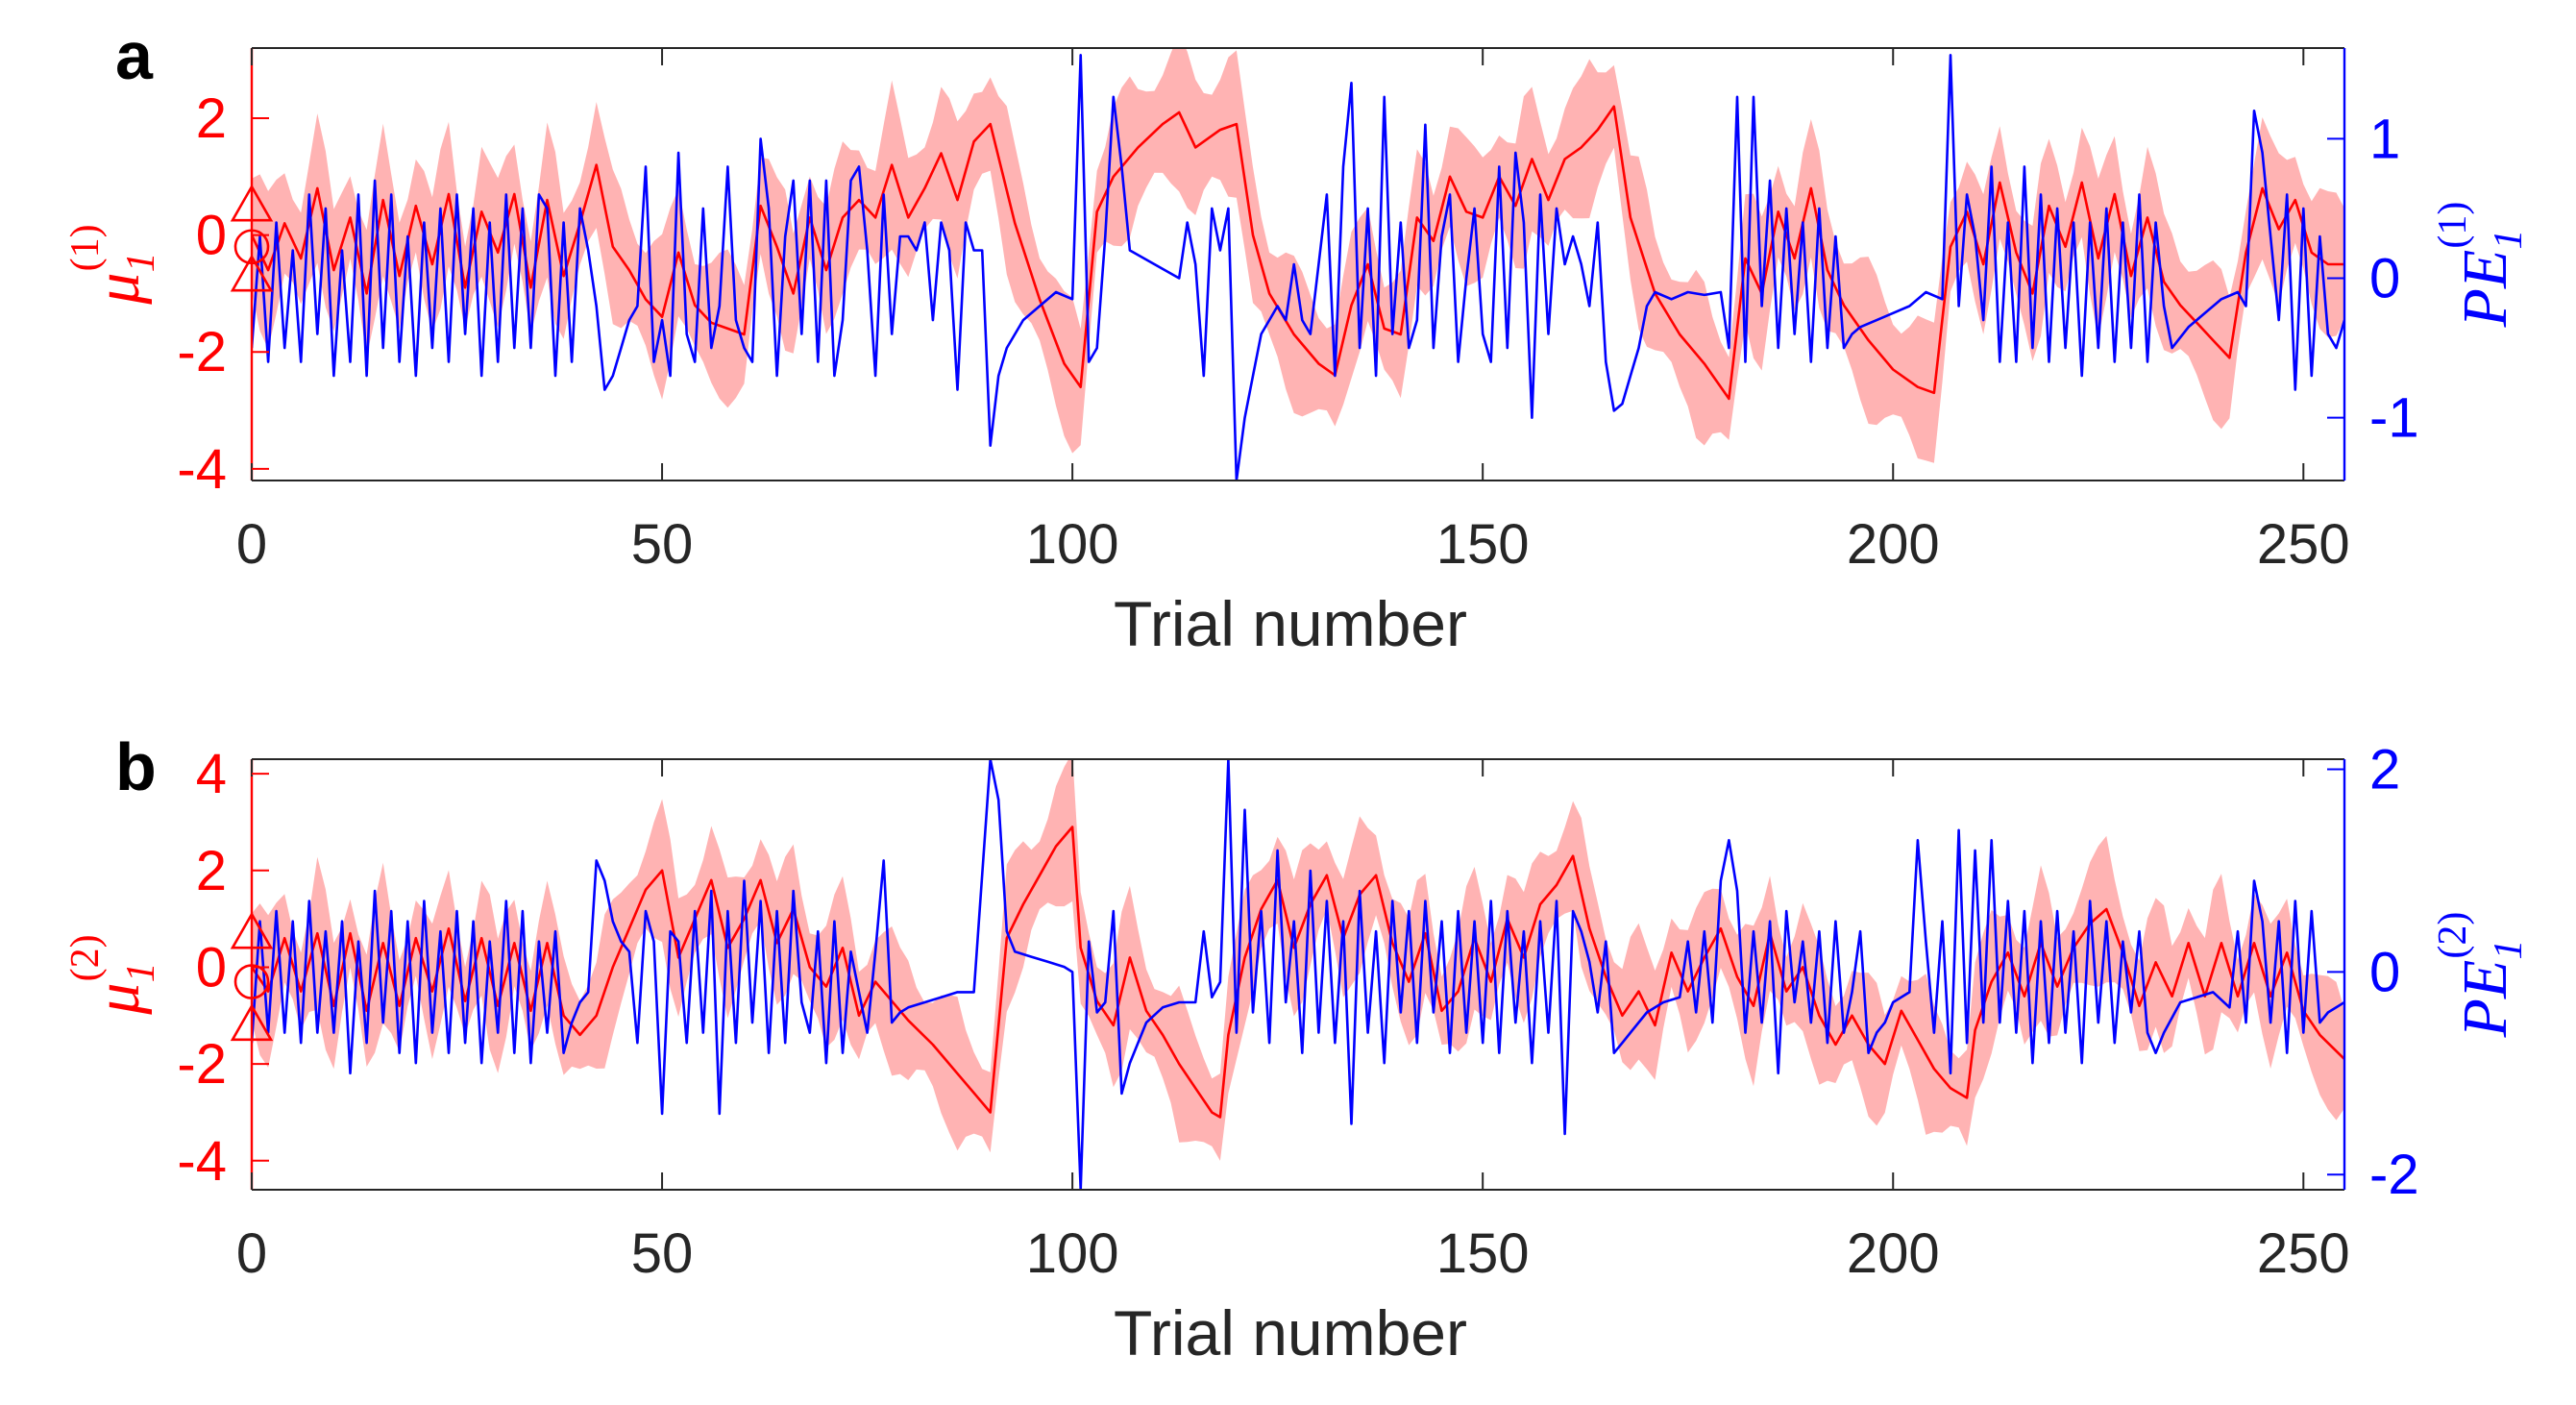 The width and height of the screenshot is (2576, 1405). I want to click on y-label-left-sup: (1), so click(85, 247).